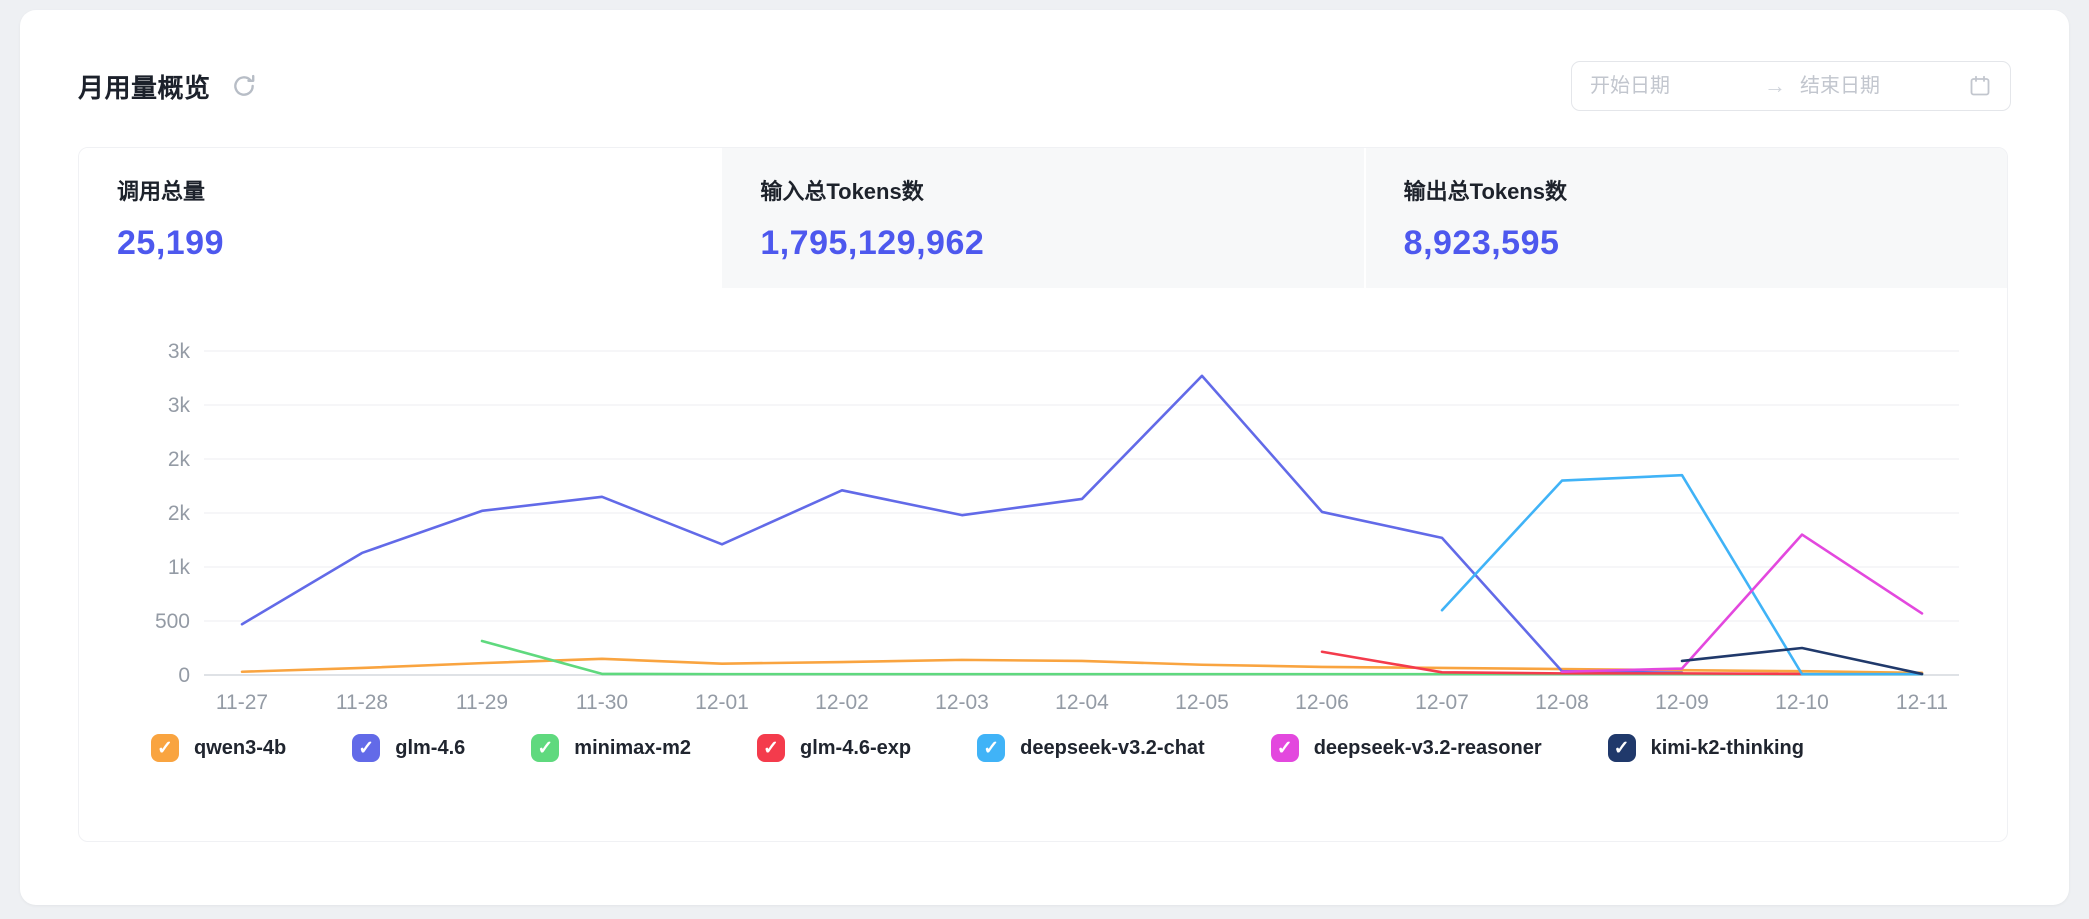 Image resolution: width=2089 pixels, height=919 pixels. Describe the element at coordinates (1802, 661) in the screenshot. I see `series-line-kimi-k2-thinking` at that location.